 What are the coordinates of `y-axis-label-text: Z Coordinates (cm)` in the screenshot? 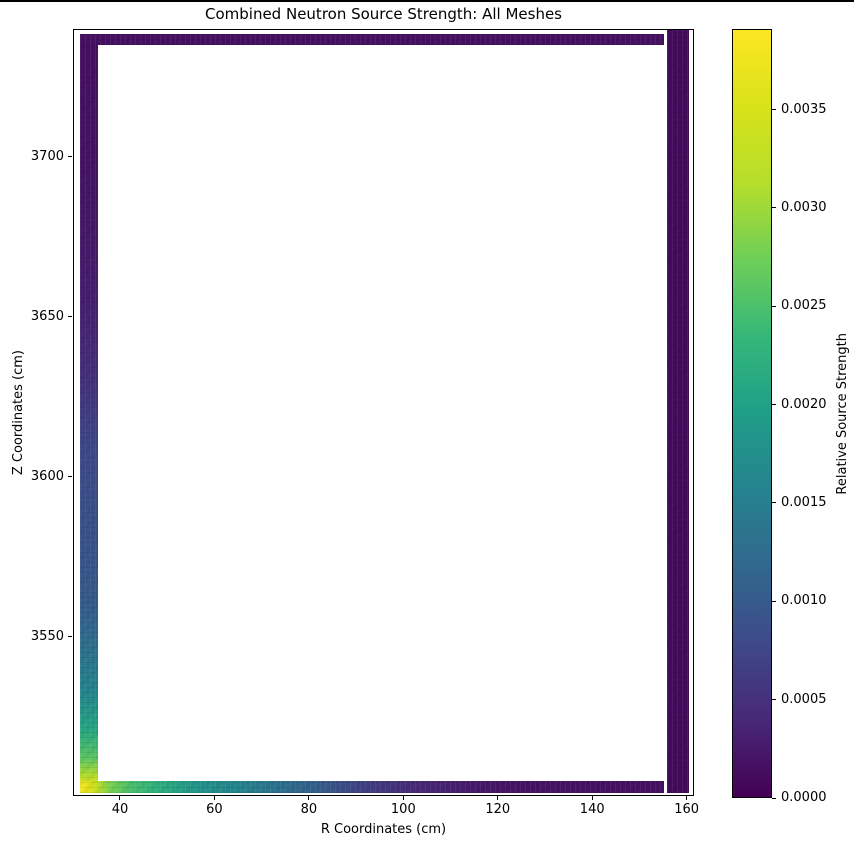 It's located at (18, 412).